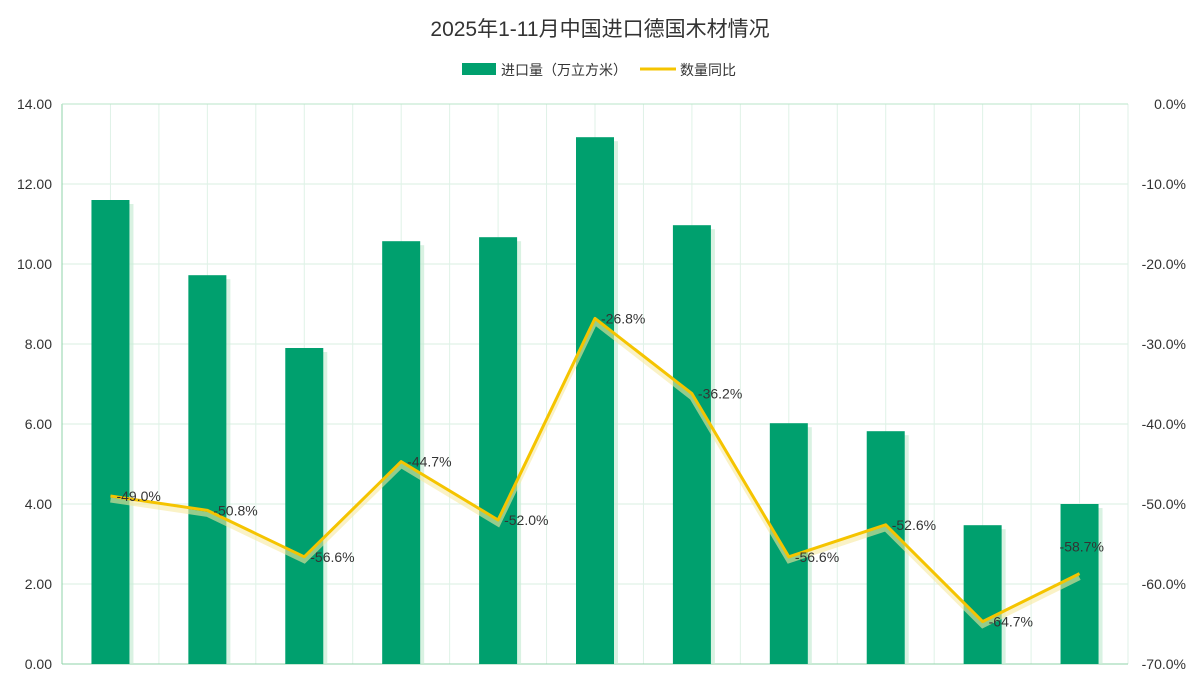  Describe the element at coordinates (1011, 622) in the screenshot. I see `data-label: -64.7%` at that location.